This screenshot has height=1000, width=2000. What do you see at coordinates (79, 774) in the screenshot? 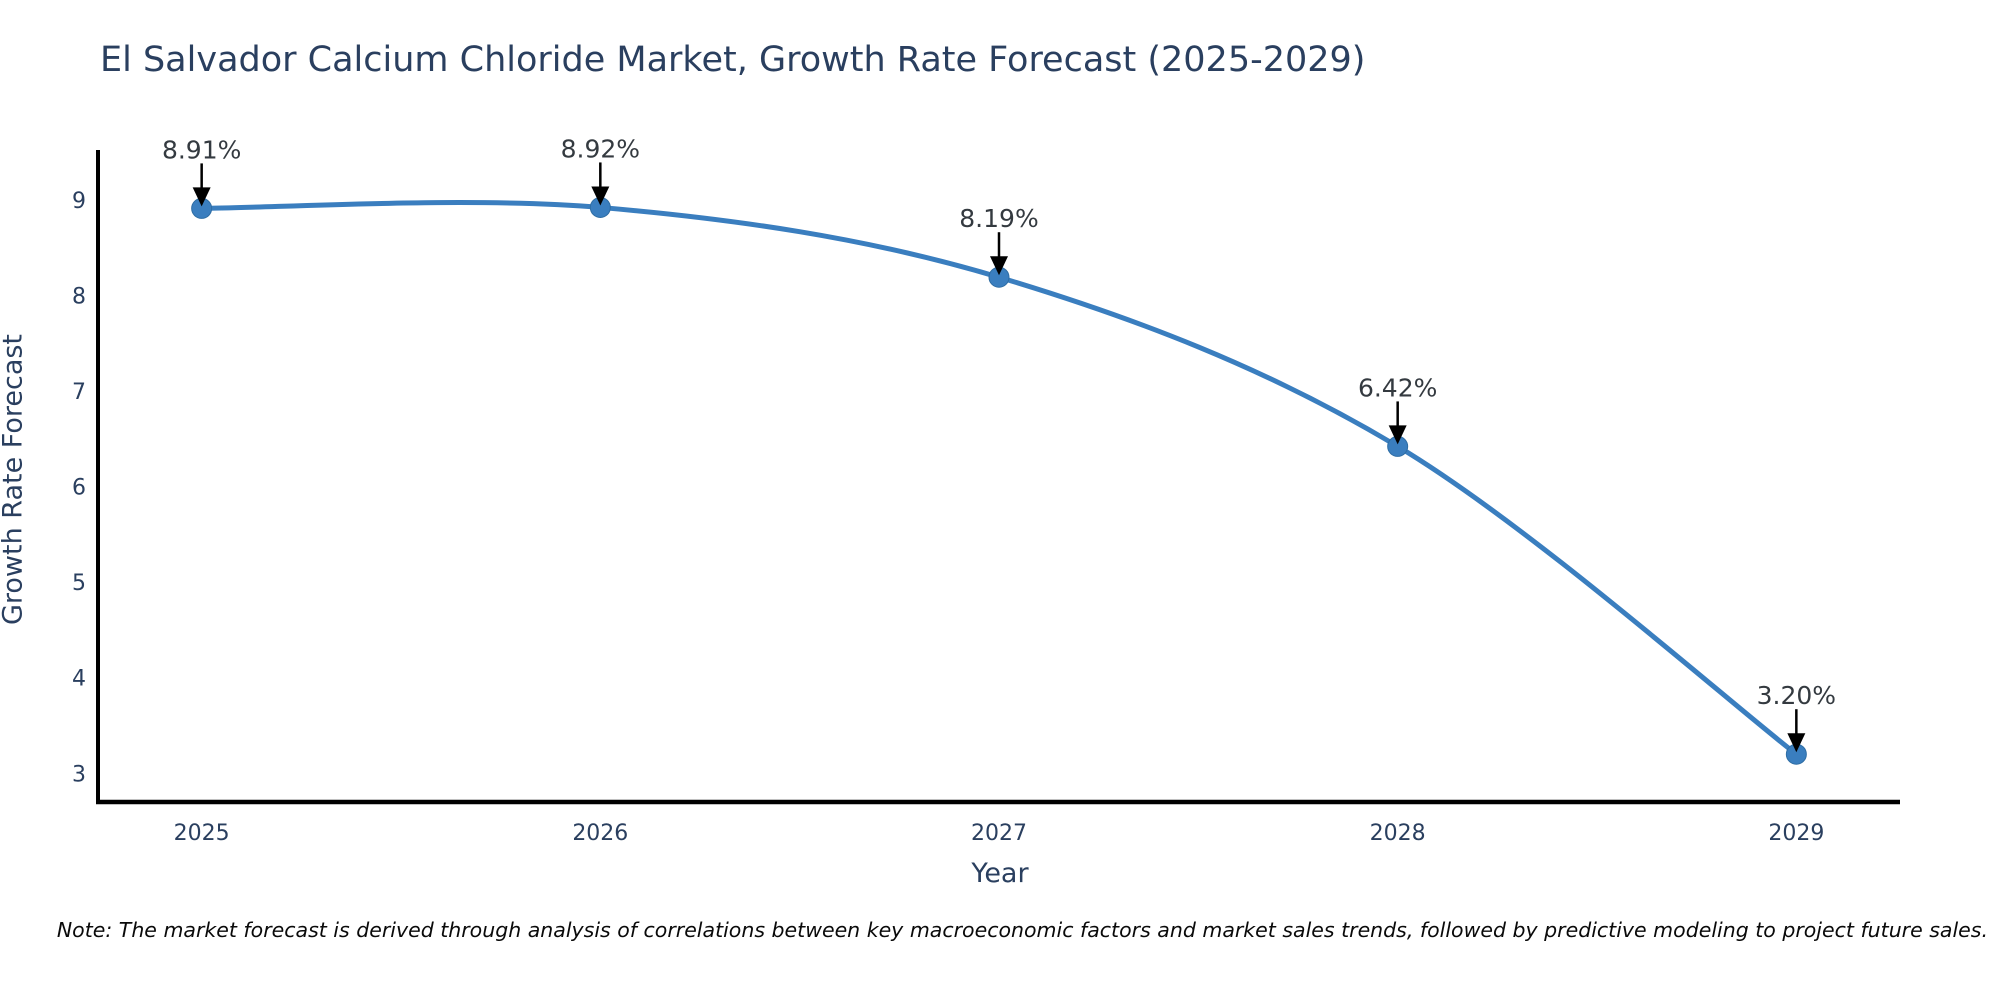
I see `y-tick-label: 3` at bounding box center [79, 774].